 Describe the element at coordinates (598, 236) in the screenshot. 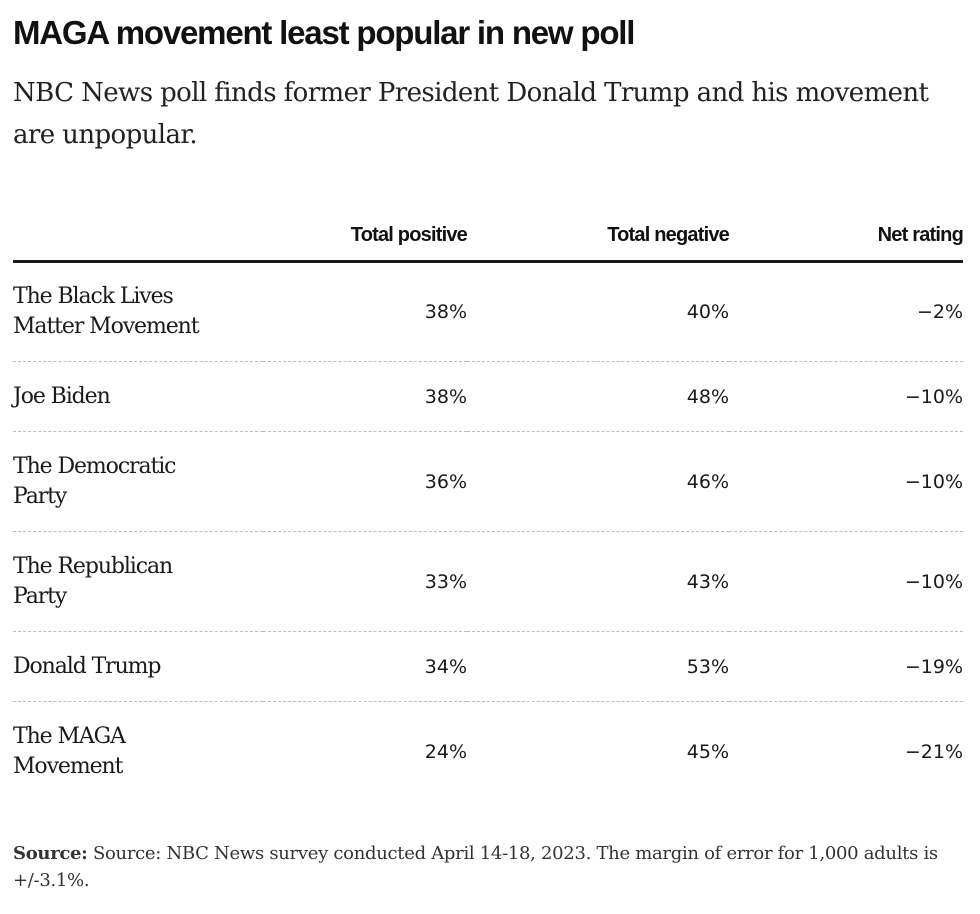

I see `column-header-negative: Total negative` at that location.